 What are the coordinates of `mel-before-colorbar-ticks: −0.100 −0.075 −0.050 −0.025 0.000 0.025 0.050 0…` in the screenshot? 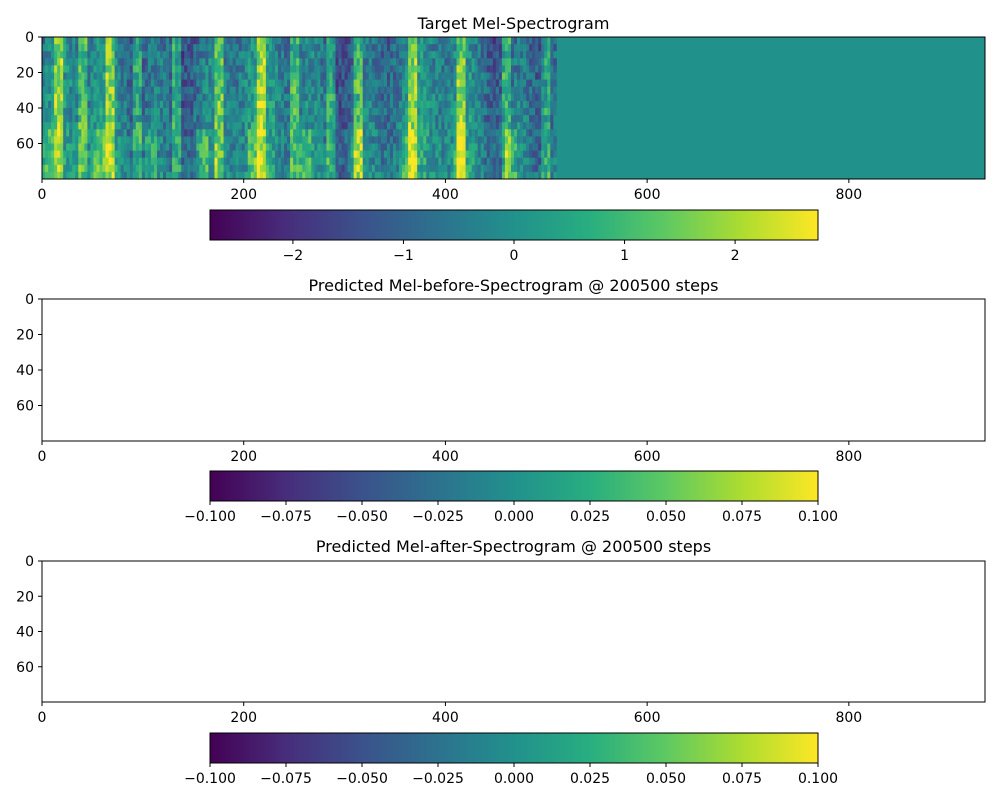 It's located at (511, 513).